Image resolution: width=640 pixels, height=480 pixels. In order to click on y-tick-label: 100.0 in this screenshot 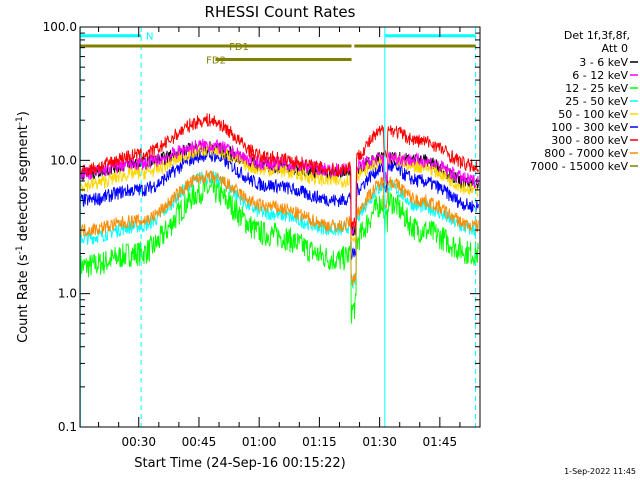, I will do `click(60, 27)`.